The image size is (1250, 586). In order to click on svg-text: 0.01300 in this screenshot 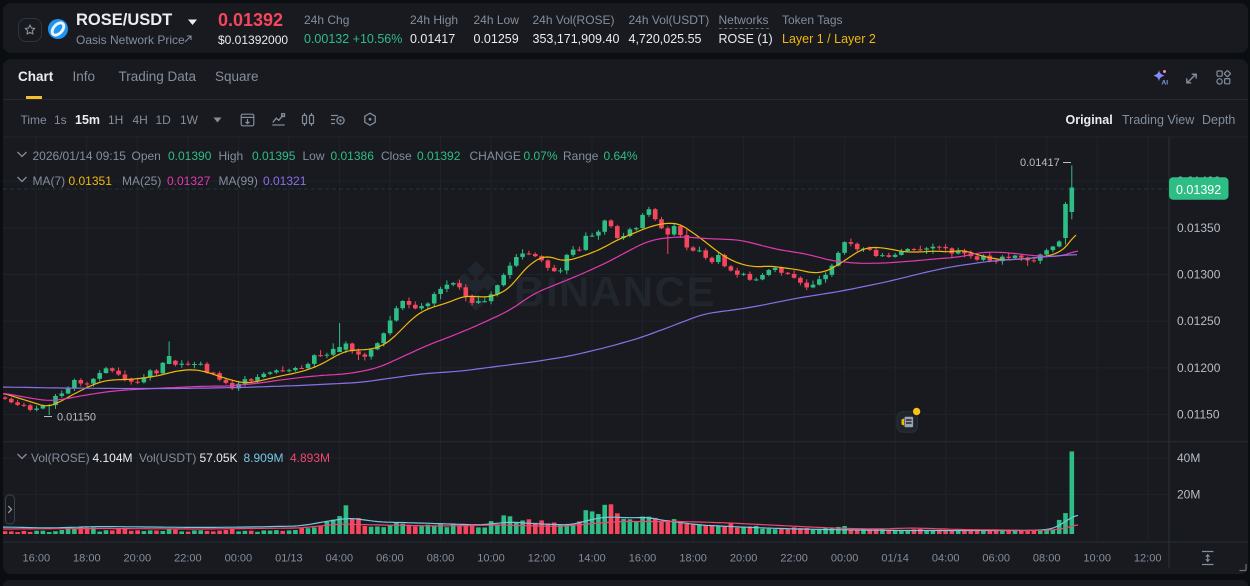, I will do `click(1199, 275)`.